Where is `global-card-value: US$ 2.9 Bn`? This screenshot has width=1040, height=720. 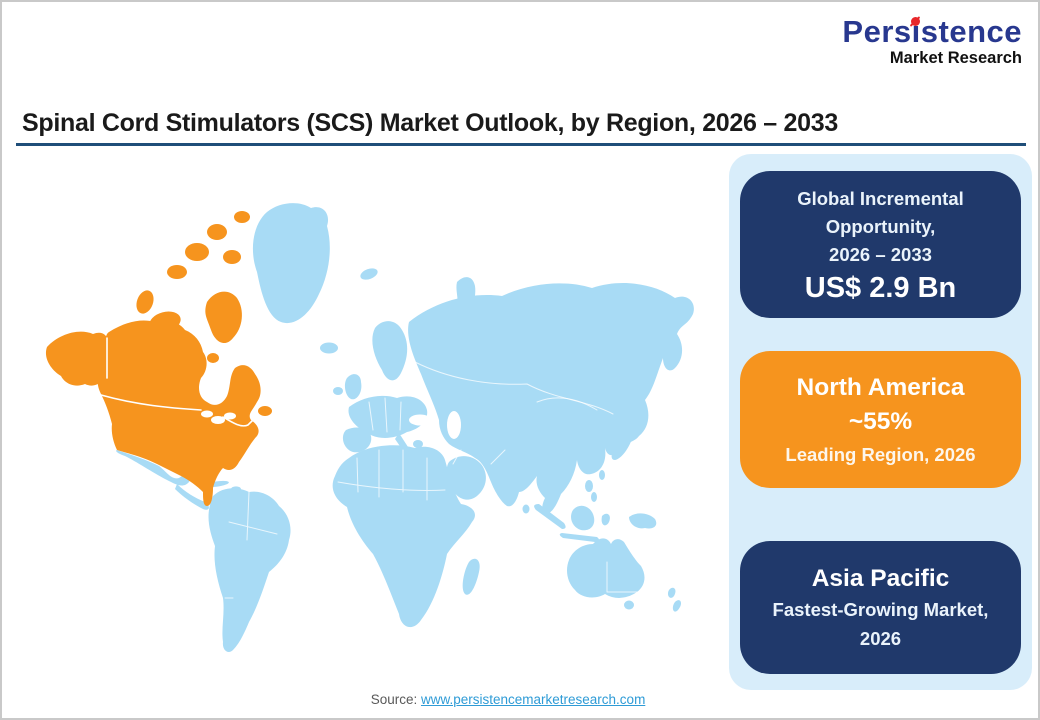 global-card-value: US$ 2.9 Bn is located at coordinates (880, 287).